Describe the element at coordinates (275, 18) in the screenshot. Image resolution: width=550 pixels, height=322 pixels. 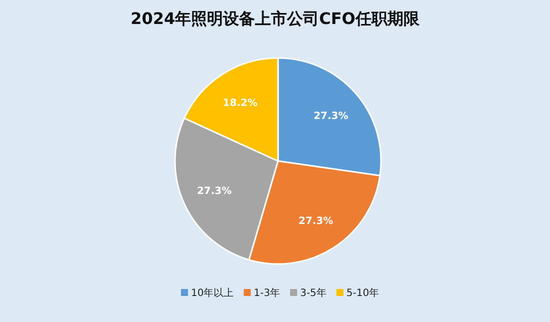
I see `chart-title: 2024年照明设备上市公司CFO任职期限` at that location.